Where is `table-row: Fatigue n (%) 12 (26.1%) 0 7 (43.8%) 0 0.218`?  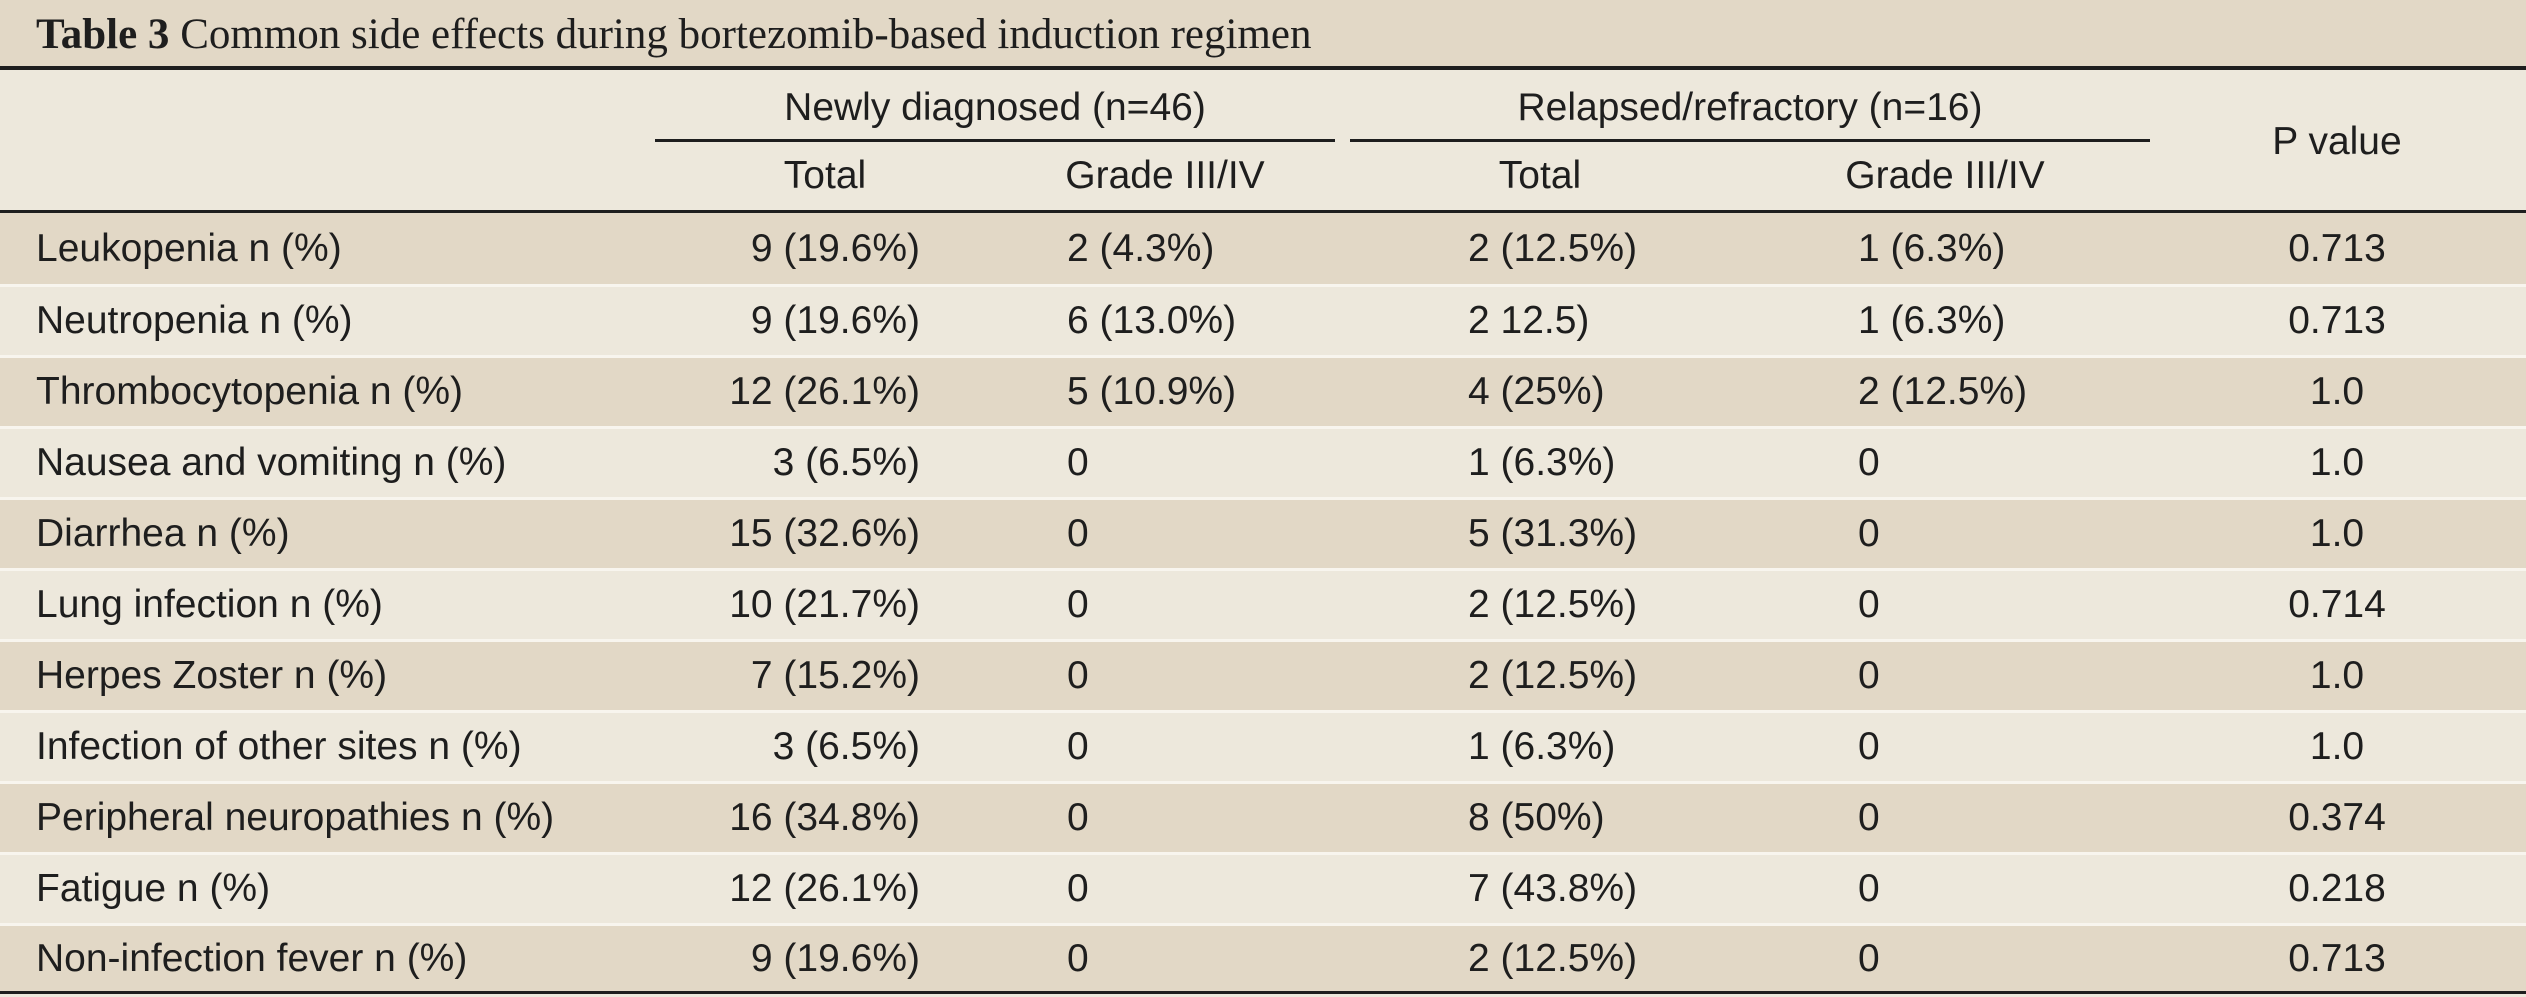
table-row: Fatigue n (%) 12 (26.1%) 0 7 (43.8%) 0 0.218 is located at coordinates (1263, 887).